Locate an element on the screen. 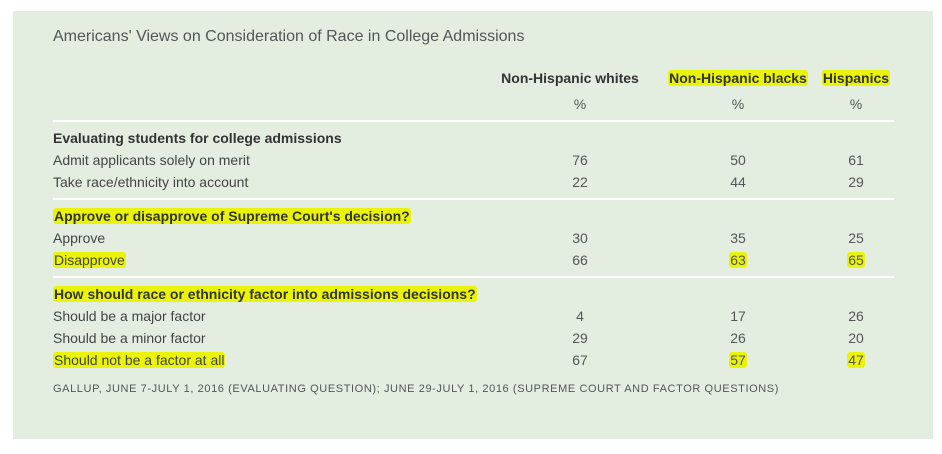  row-label: Should be a minor factor is located at coordinates (129, 338).